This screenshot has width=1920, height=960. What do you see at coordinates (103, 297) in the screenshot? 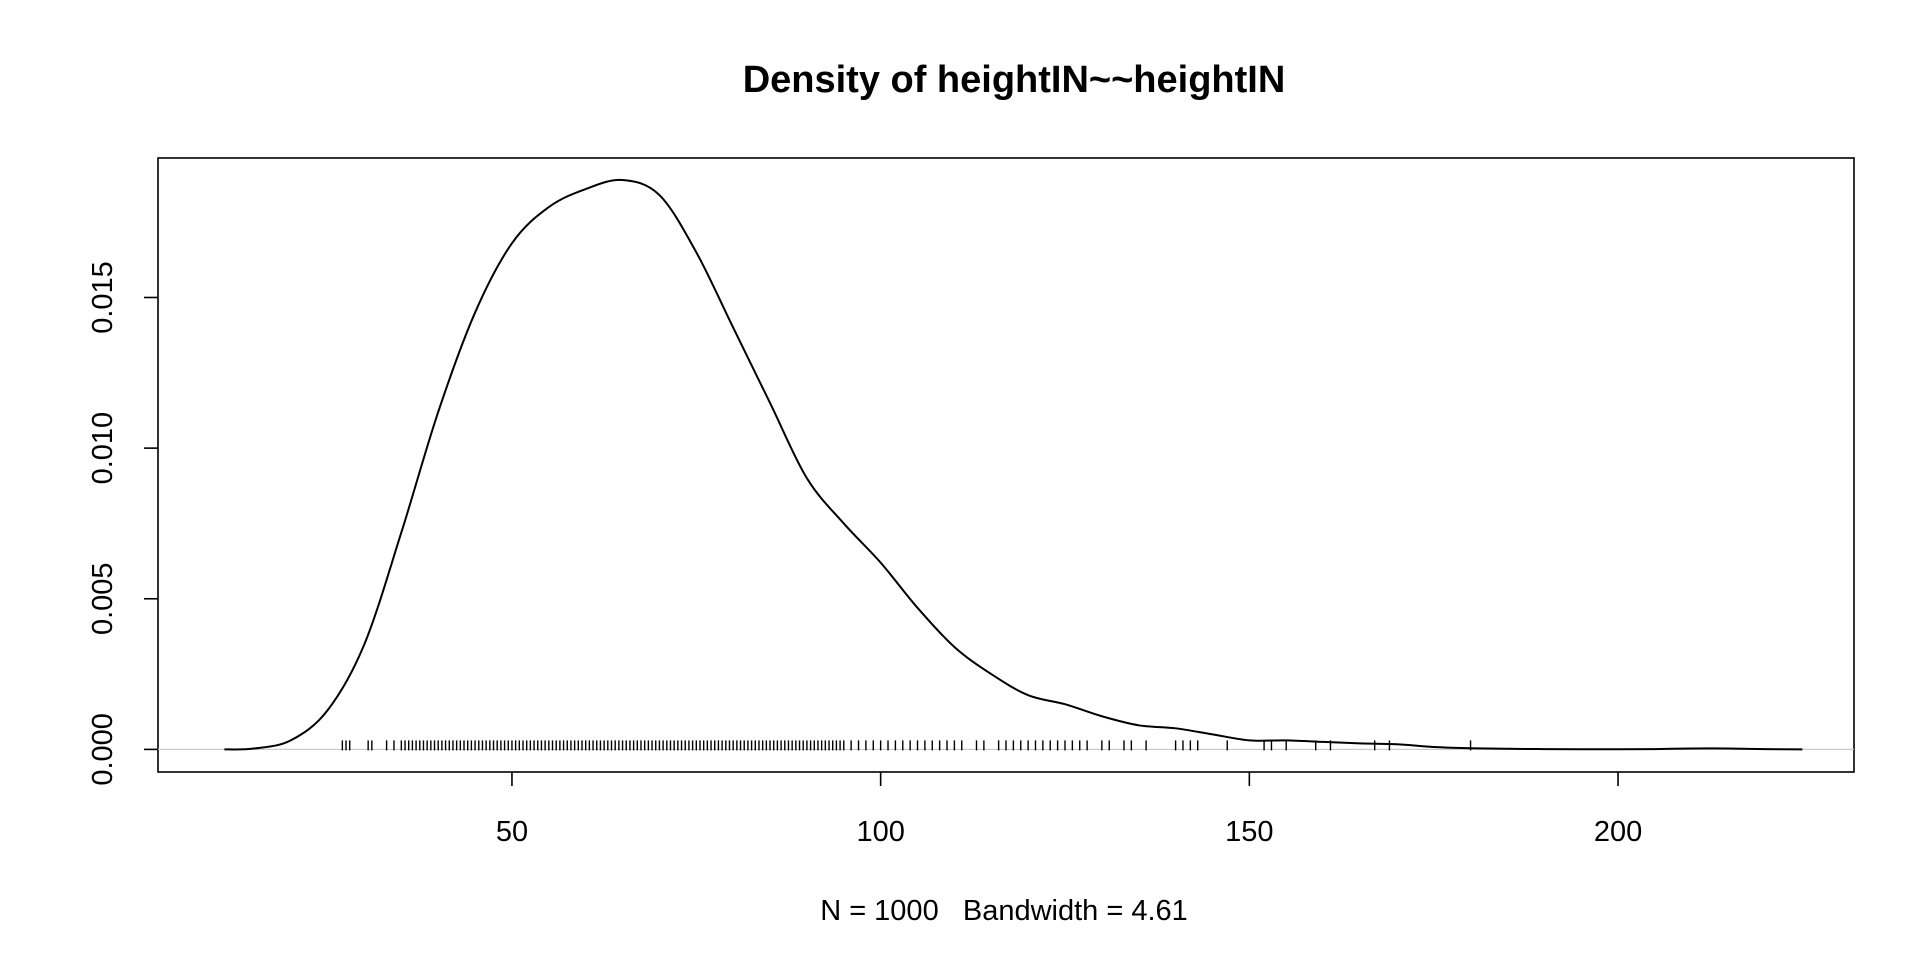
I see `y-tick-label: 0.015` at bounding box center [103, 297].